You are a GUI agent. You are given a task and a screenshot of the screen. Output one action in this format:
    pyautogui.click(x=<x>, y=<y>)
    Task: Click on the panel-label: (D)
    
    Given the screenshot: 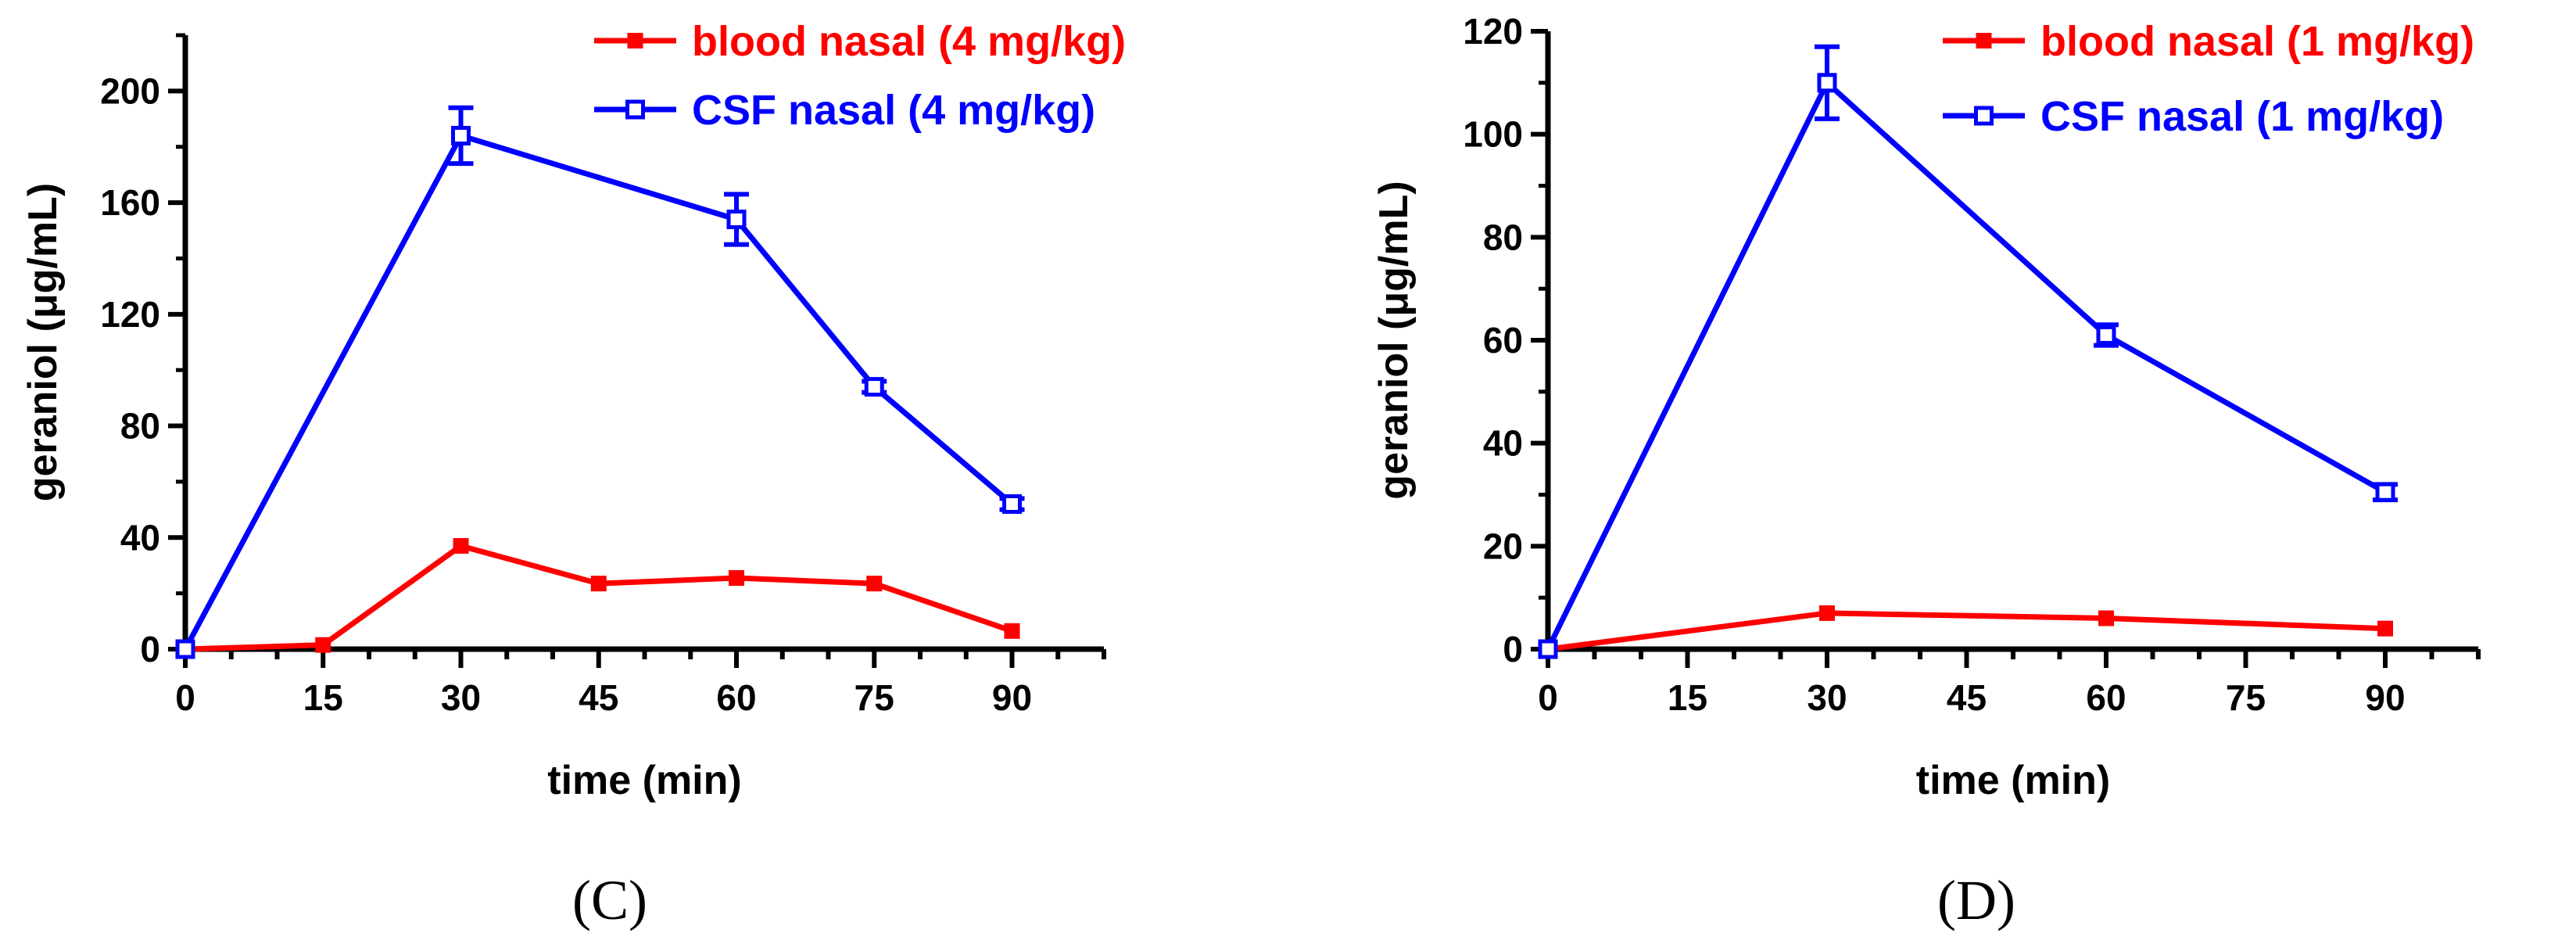 What is the action you would take?
    pyautogui.click(x=1976, y=900)
    